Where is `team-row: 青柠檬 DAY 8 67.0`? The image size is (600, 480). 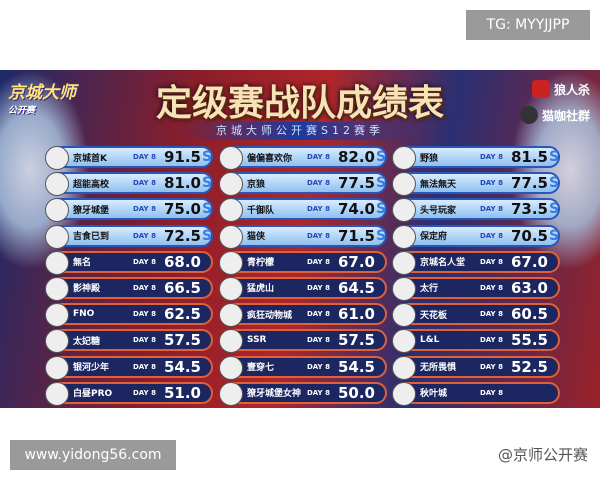 team-row: 青柠檬 DAY 8 67.0 is located at coordinates (303, 262).